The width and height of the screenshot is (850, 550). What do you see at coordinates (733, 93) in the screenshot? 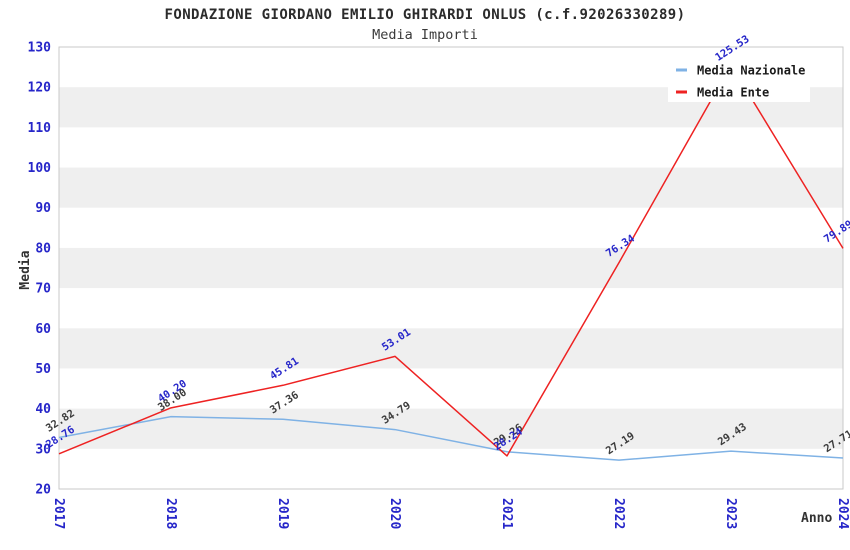
I see `legend-label: Media Ente` at bounding box center [733, 93].